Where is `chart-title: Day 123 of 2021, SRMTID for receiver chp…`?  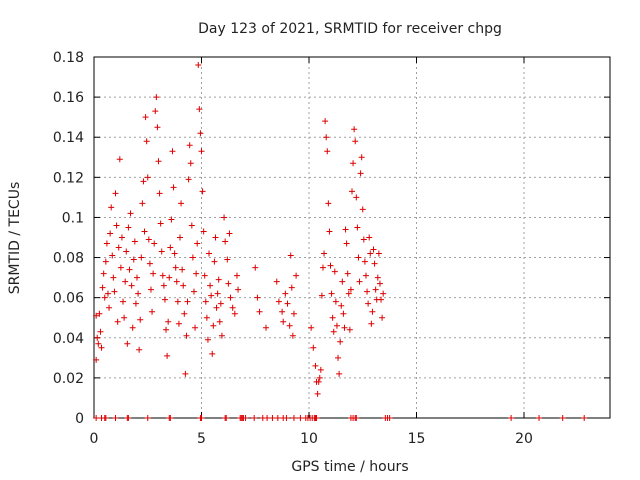 chart-title: Day 123 of 2021, SRMTID for receiver chp… is located at coordinates (350, 29).